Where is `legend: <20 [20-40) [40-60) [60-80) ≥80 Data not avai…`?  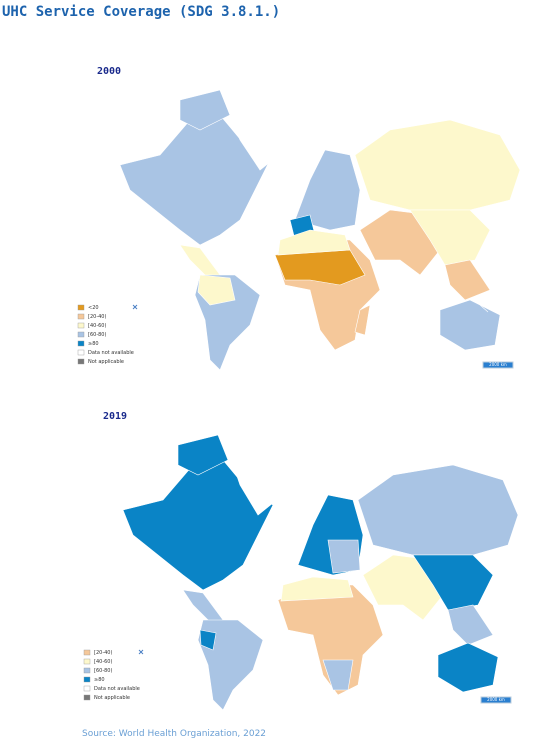
legend: <20 [20-40) [40-60) [60-80) ≥80 Data not avai… is located at coordinates (105, 334).